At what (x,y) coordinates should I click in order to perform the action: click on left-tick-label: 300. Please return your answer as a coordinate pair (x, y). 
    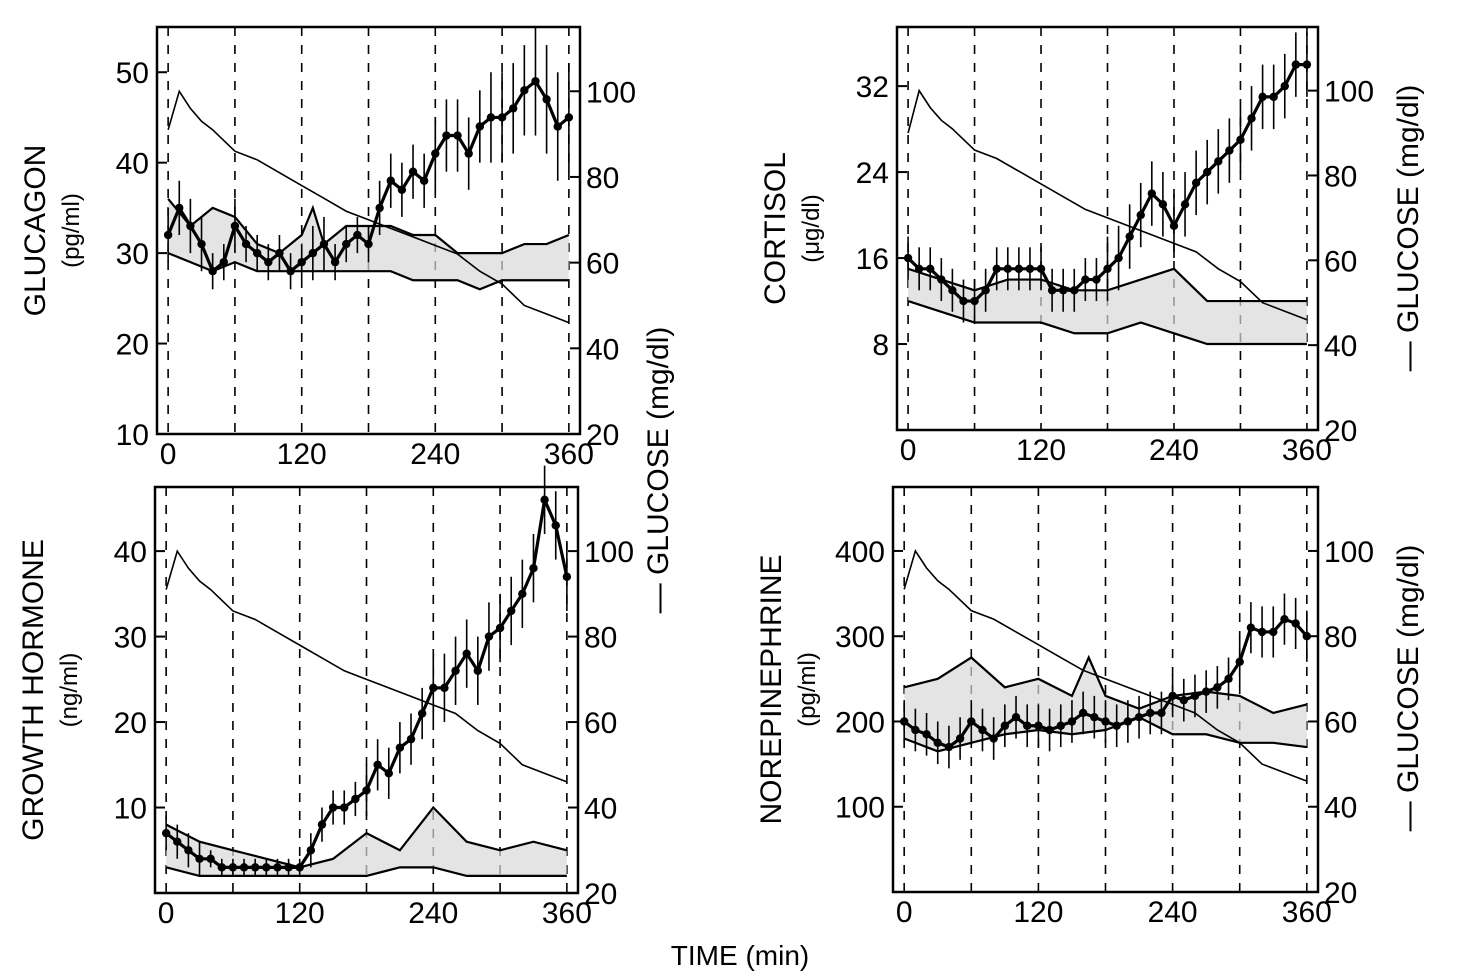
    Looking at the image, I should click on (860, 637).